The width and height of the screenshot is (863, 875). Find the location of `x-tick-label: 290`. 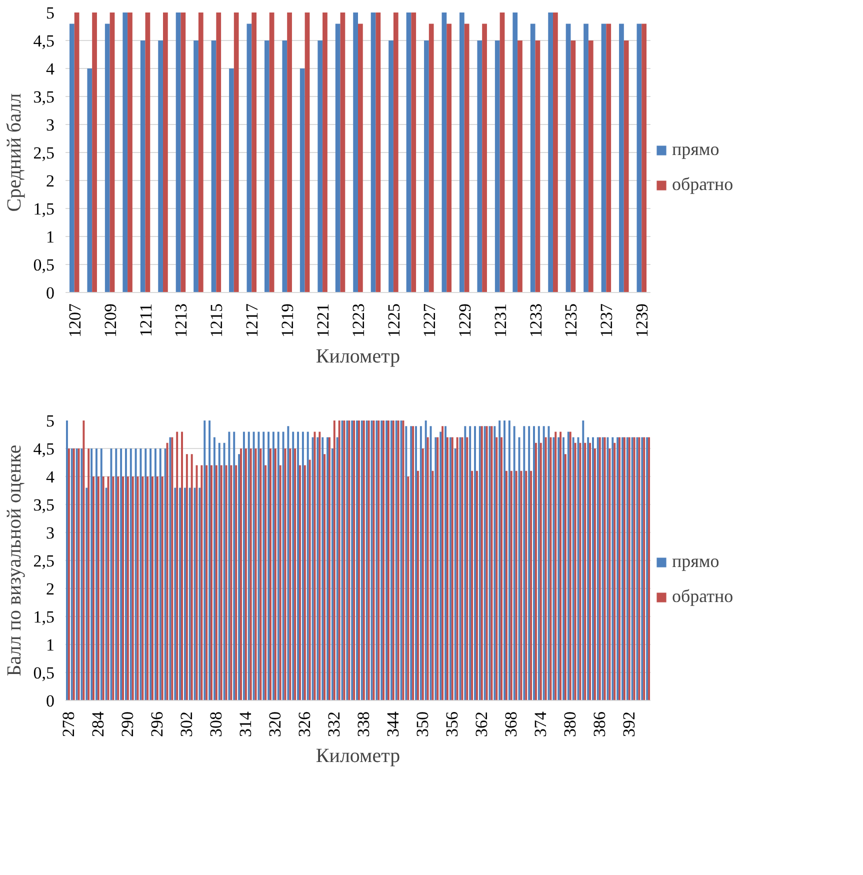

x-tick-label: 290 is located at coordinates (127, 724).